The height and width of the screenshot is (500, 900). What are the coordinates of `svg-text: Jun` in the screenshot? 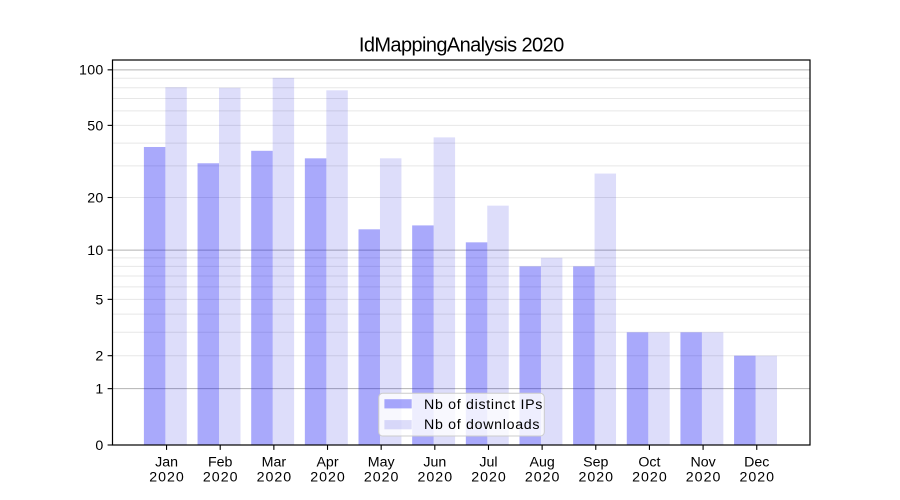 It's located at (434, 463).